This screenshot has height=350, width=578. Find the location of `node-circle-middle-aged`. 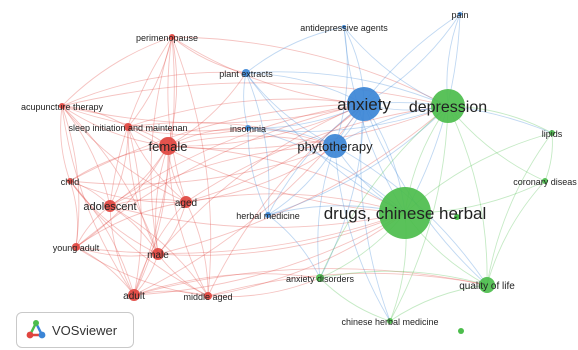

node-circle-middle-aged is located at coordinates (208, 296).